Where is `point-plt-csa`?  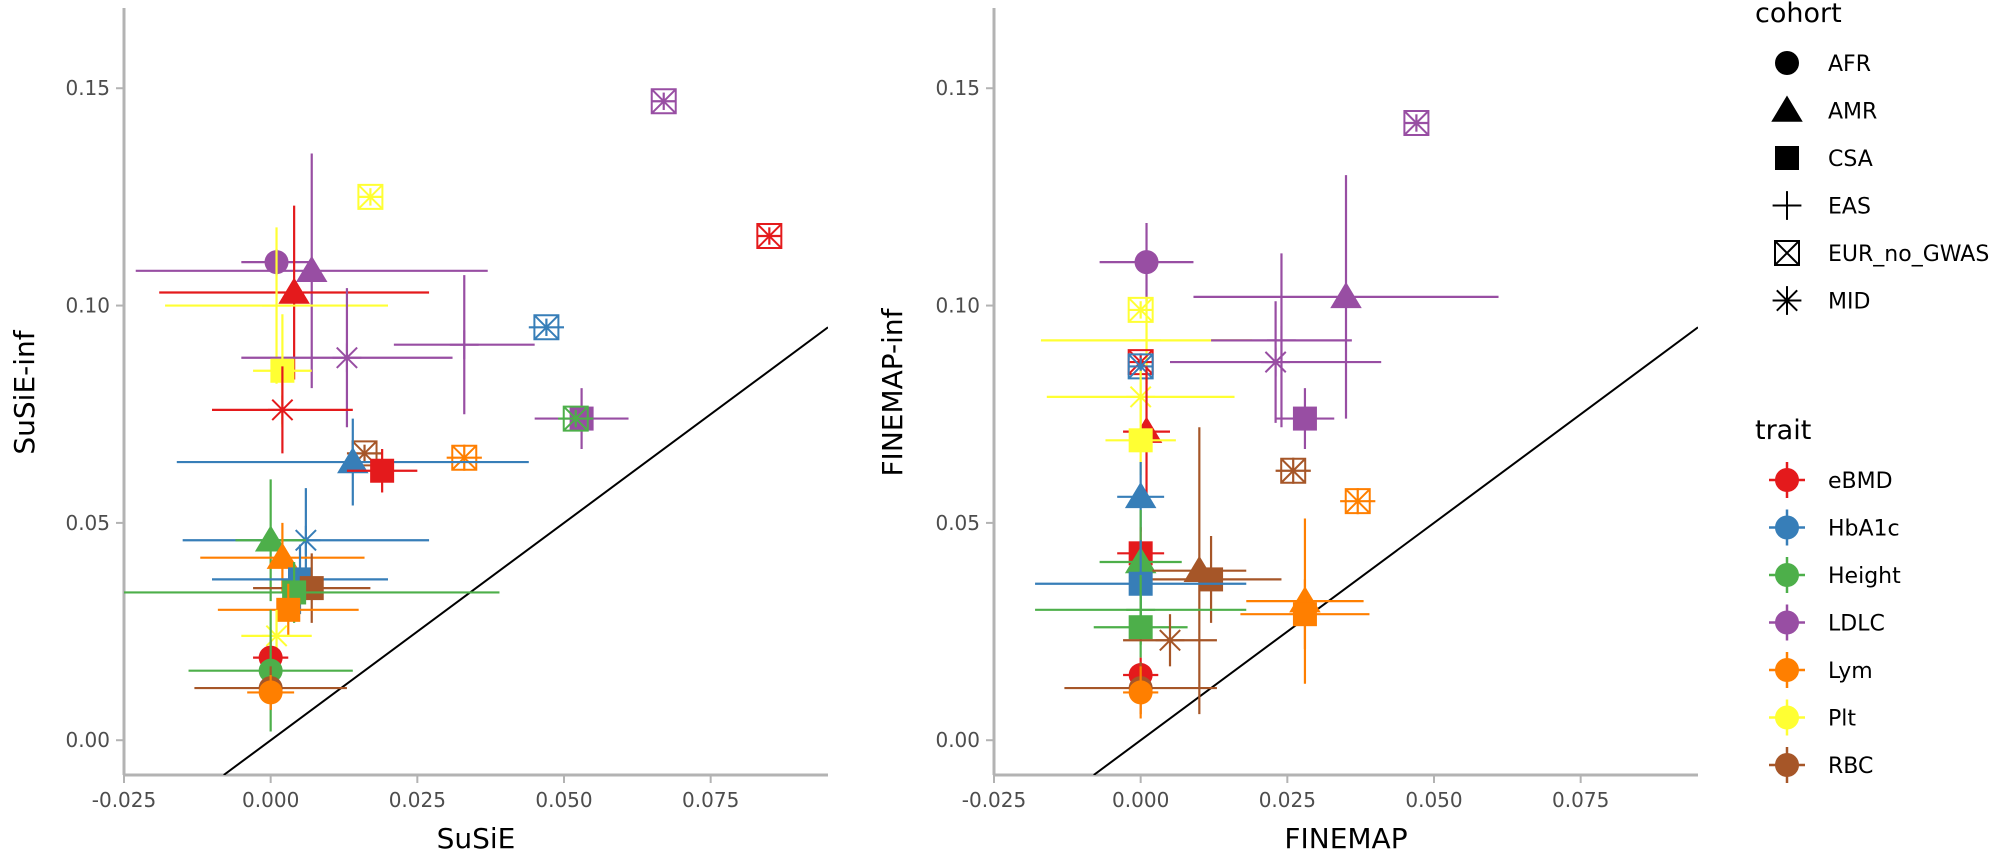
point-plt-csa is located at coordinates (1140, 440).